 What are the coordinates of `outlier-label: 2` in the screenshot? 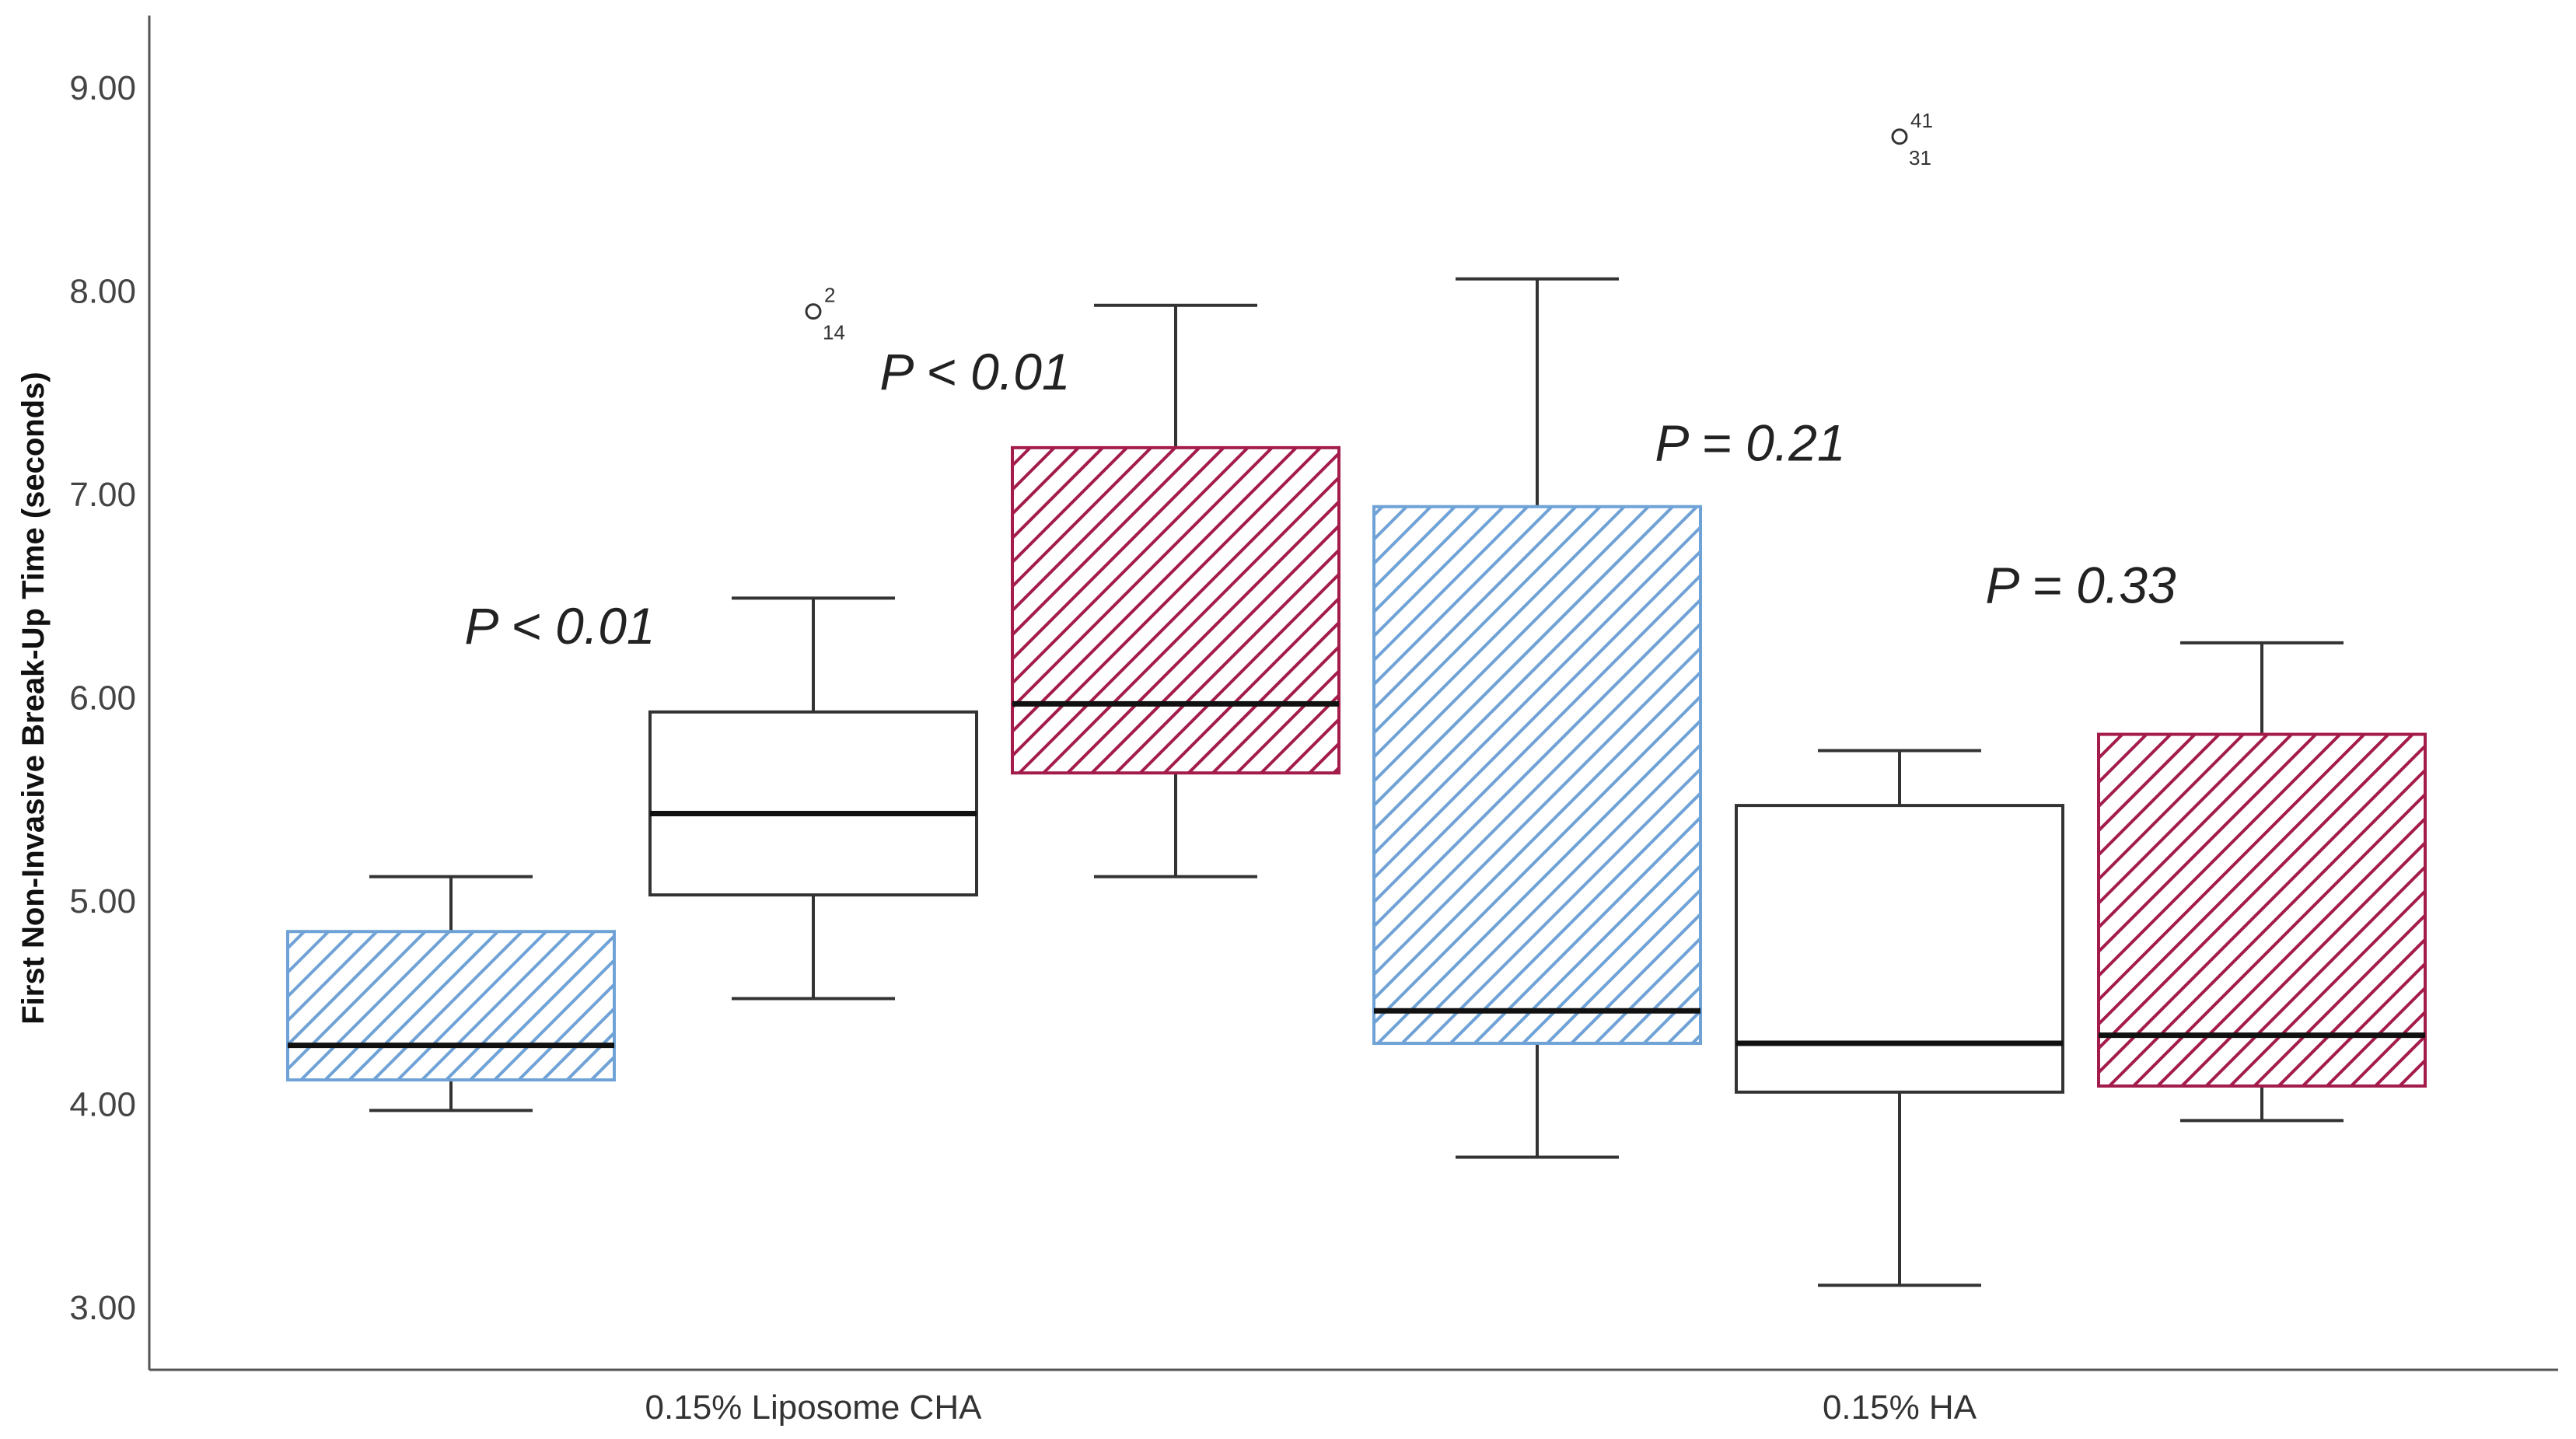 It's located at (829, 295).